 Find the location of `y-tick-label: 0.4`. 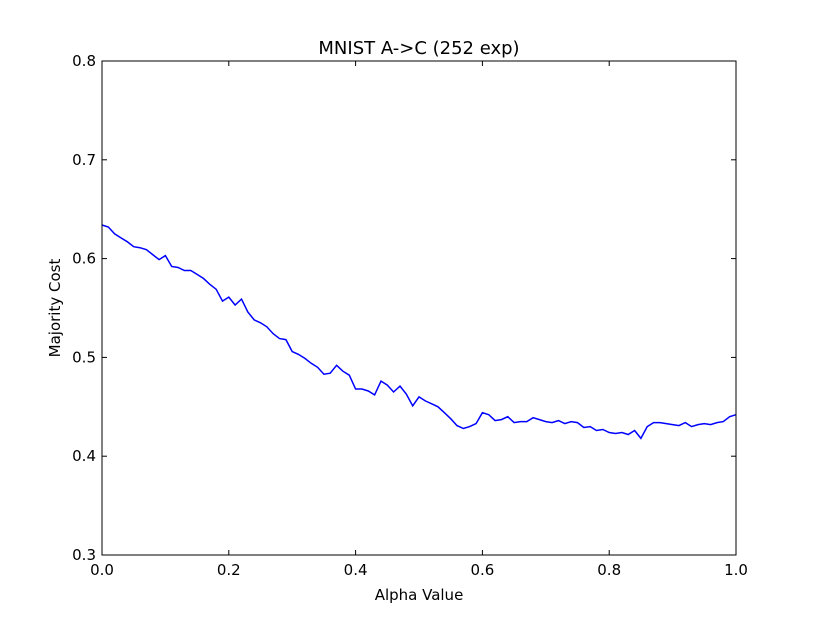

y-tick-label: 0.4 is located at coordinates (84, 456).